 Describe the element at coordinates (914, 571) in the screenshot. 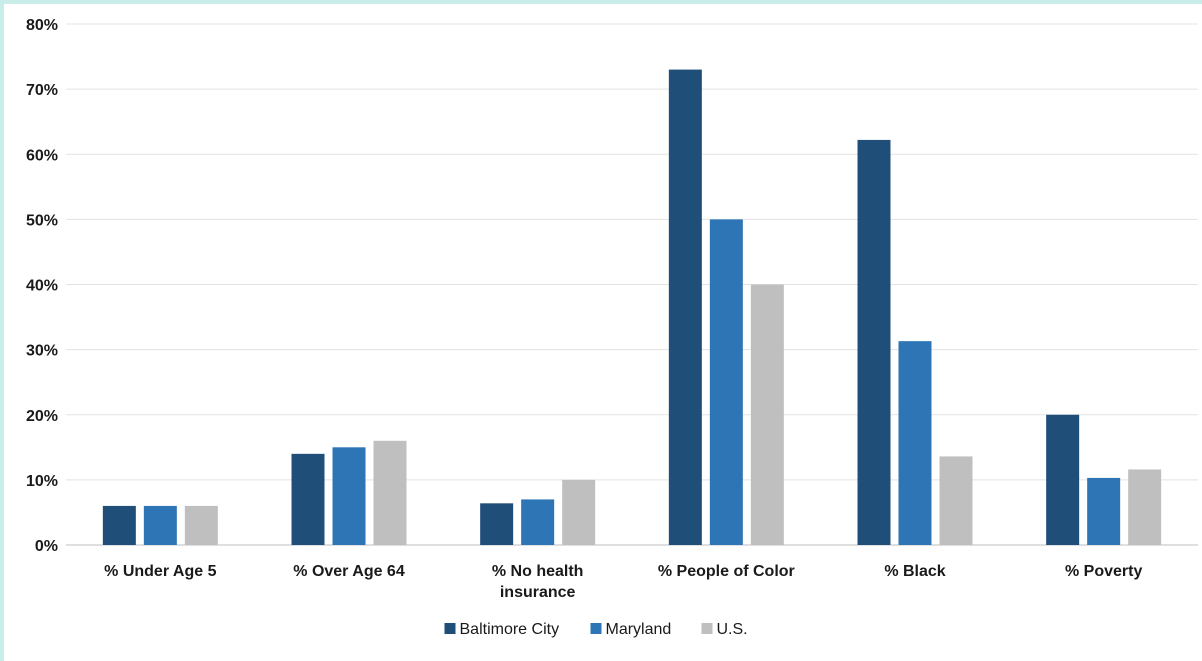

I see `x-tick-label: % Black` at that location.